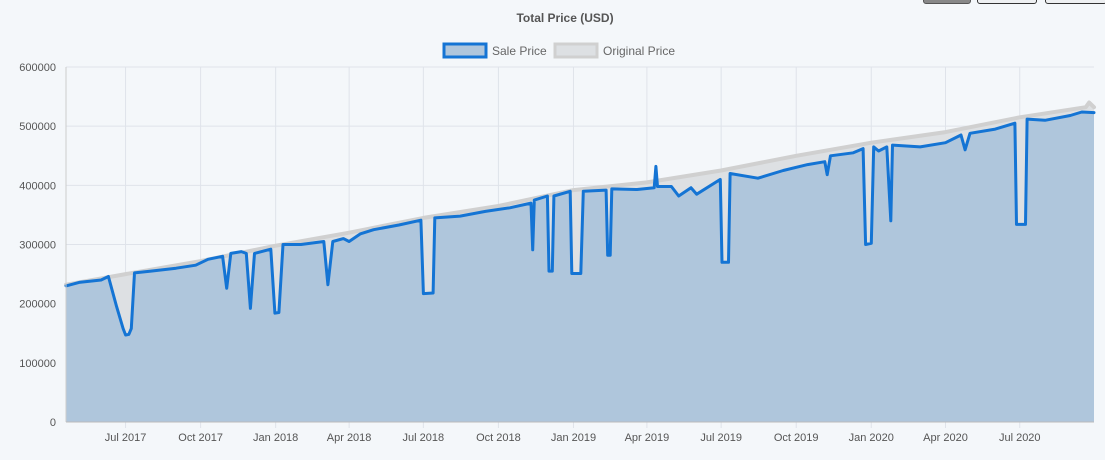 The width and height of the screenshot is (1105, 460). I want to click on original-price-legend-label: Original Price, so click(639, 51).